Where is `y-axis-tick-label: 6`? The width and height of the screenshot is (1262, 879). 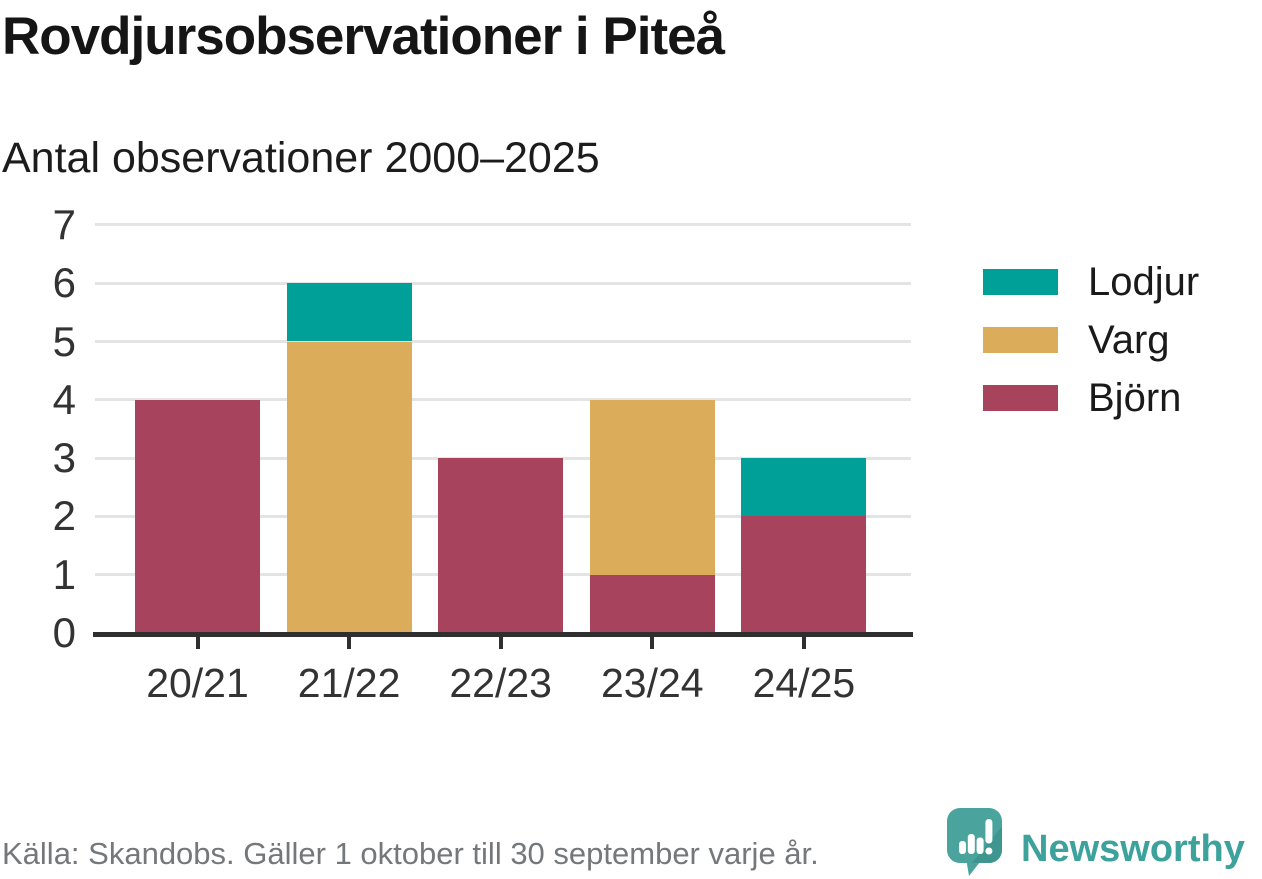 y-axis-tick-label: 6 is located at coordinates (64, 283).